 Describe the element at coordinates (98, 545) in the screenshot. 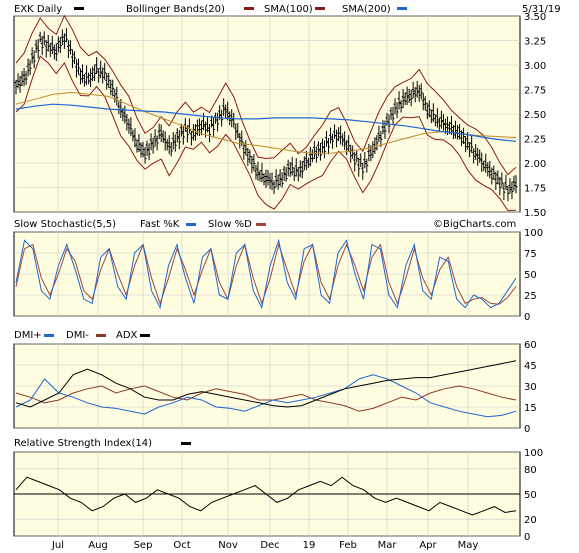

I see `month-label: Aug` at that location.